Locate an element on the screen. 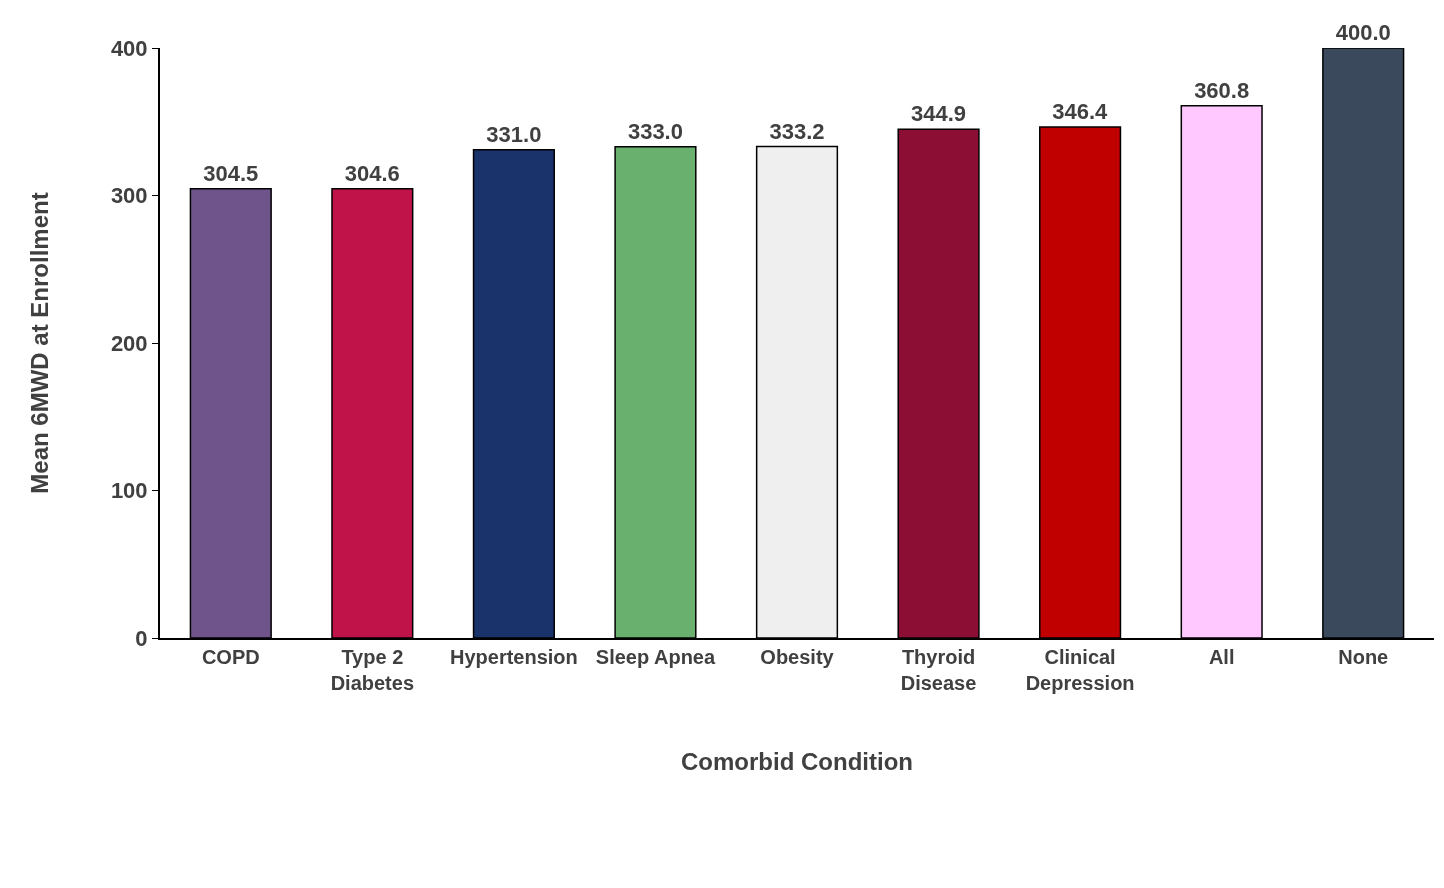 This screenshot has width=1444, height=888. data-label: 360.8 is located at coordinates (1222, 90).